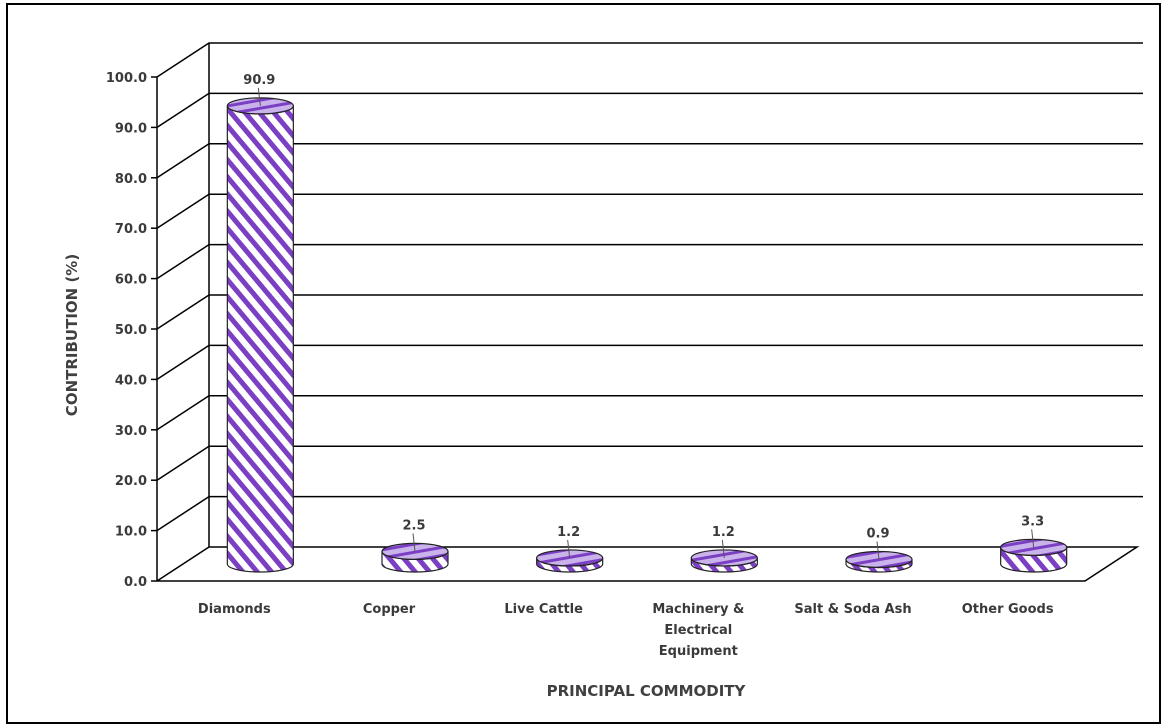  What do you see at coordinates (131, 330) in the screenshot?
I see `y-tick-label: 50.0` at bounding box center [131, 330].